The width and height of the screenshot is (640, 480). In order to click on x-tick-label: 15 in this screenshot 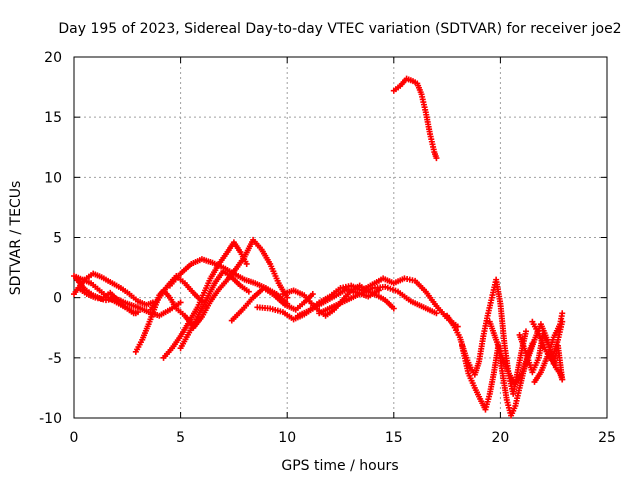, I will do `click(394, 438)`.